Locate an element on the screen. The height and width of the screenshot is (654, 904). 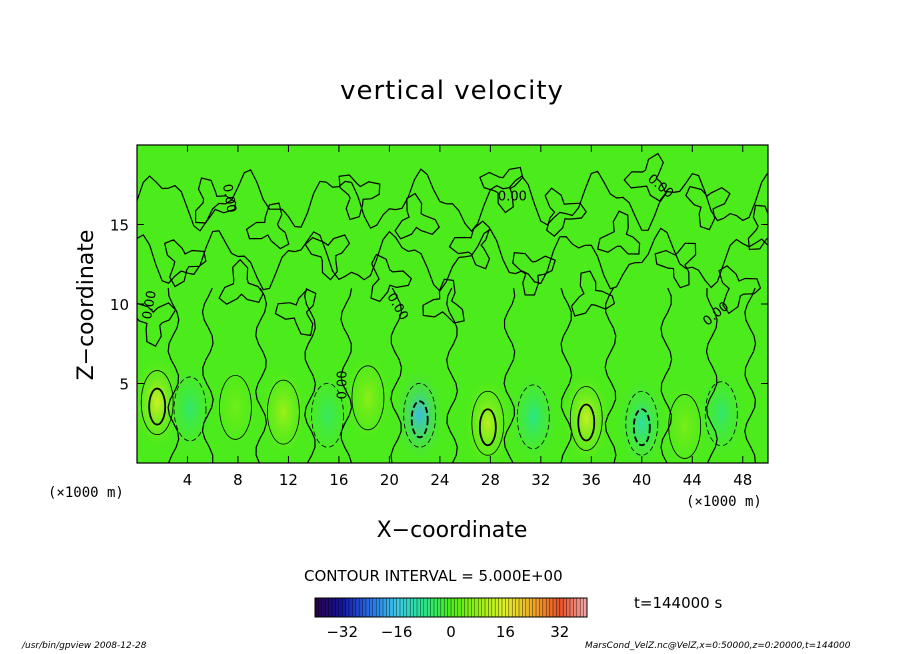
y-tick-label: 10 is located at coordinates (119, 305).